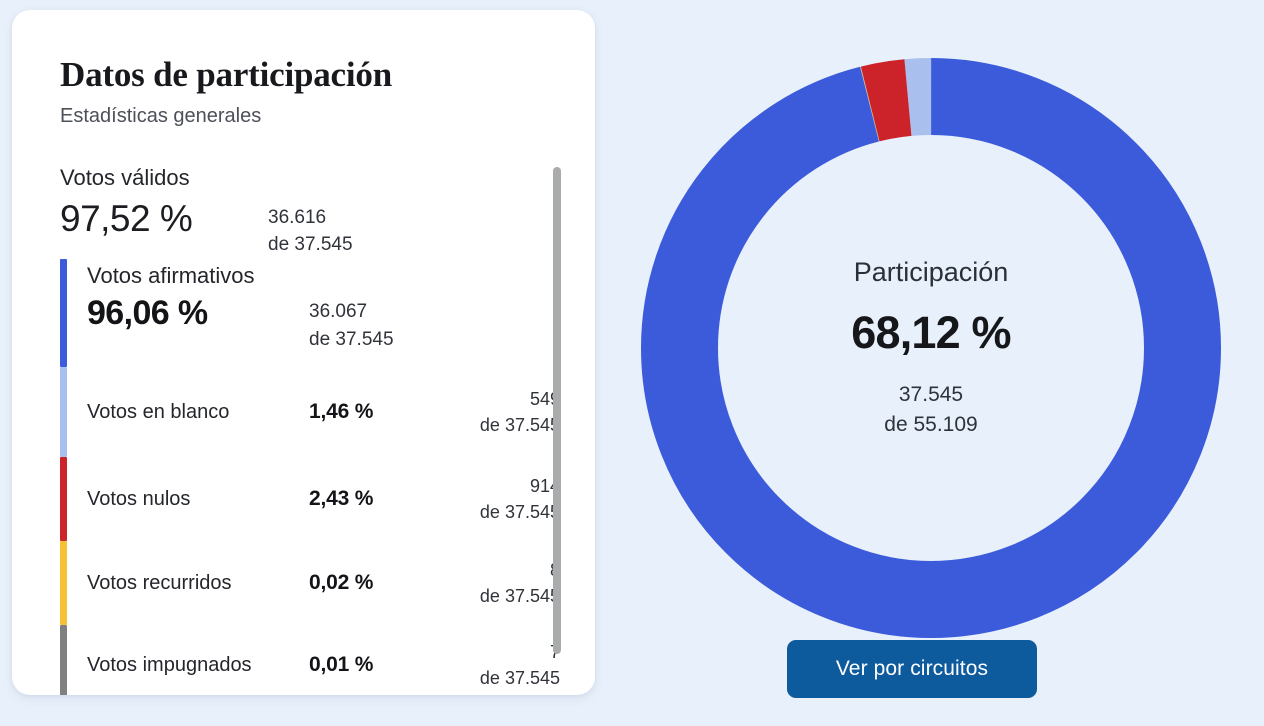 This screenshot has width=1264, height=726. I want to click on stat-row-recurridos: Votos recurridos 0,02 % 8 de 37.545, so click(310, 583).